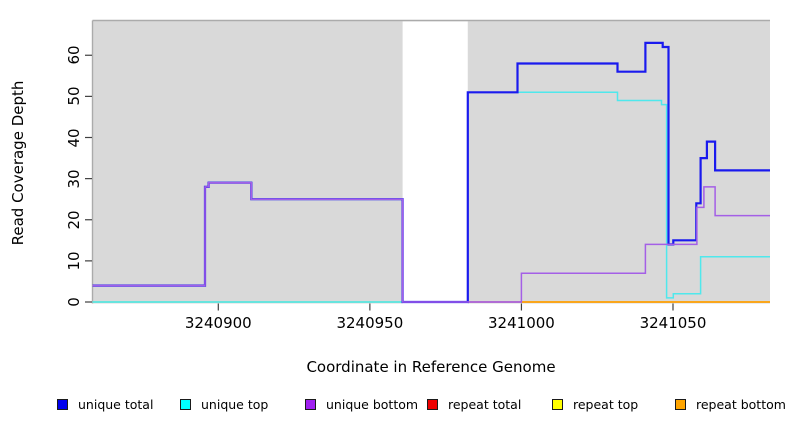 The width and height of the screenshot is (792, 432). I want to click on legend-item-repeat-total: repeat total, so click(474, 404).